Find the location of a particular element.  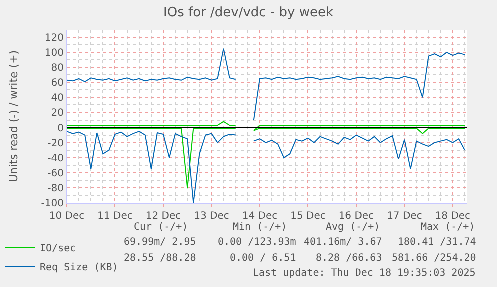

text: Avg (-/+) is located at coordinates (353, 227).